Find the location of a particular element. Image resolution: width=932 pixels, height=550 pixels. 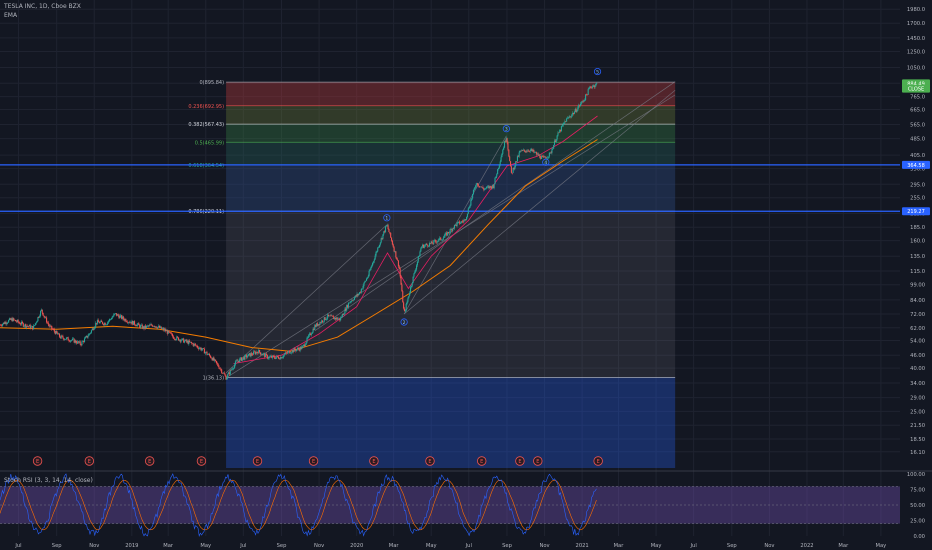

price-tick-label: 115.0 is located at coordinates (917, 272).